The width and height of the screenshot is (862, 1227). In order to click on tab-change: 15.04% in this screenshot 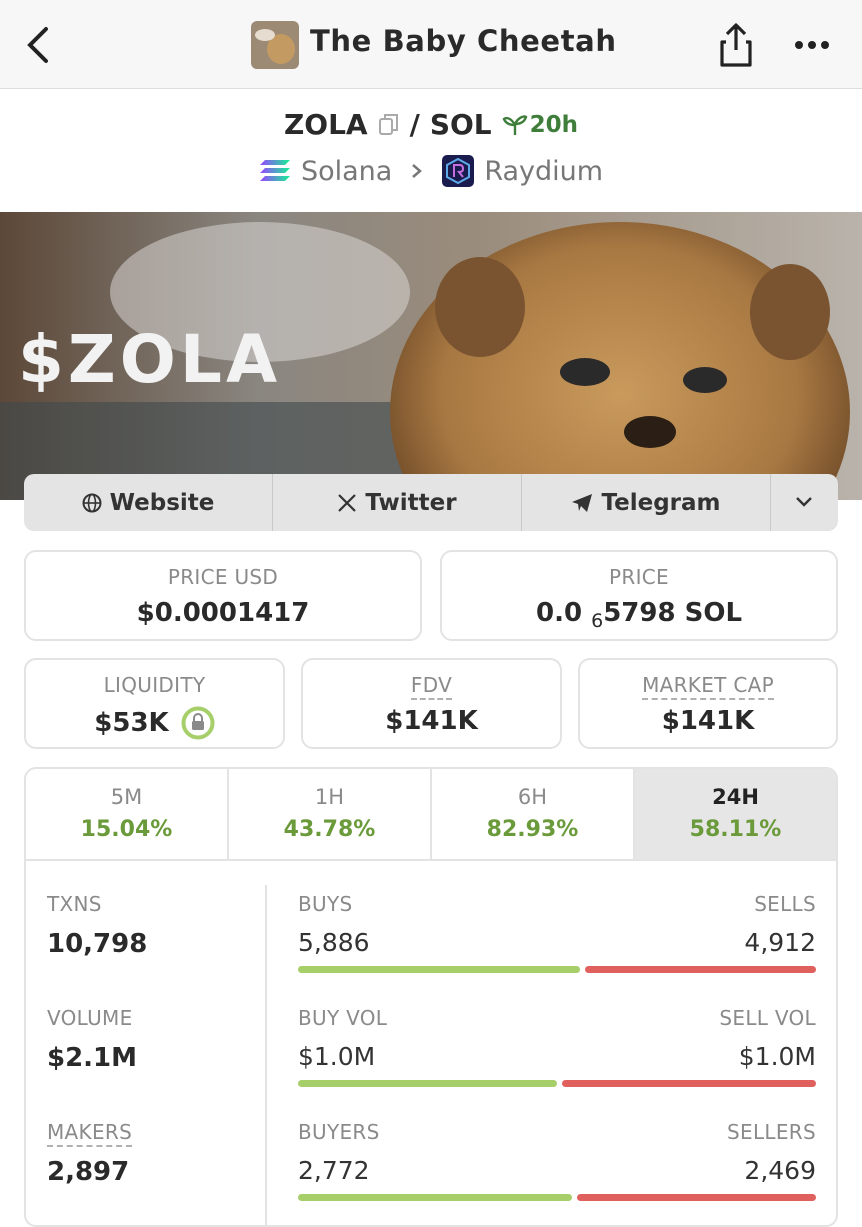, I will do `click(126, 829)`.